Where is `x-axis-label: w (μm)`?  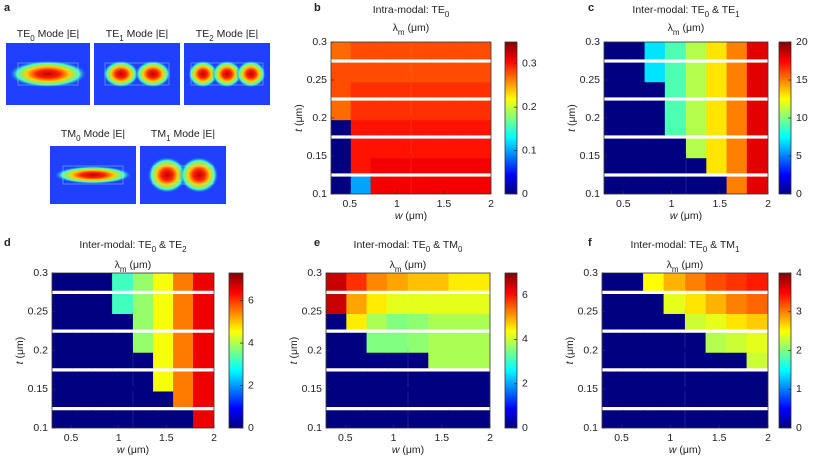
x-axis-label: w (μm) is located at coordinates (685, 450).